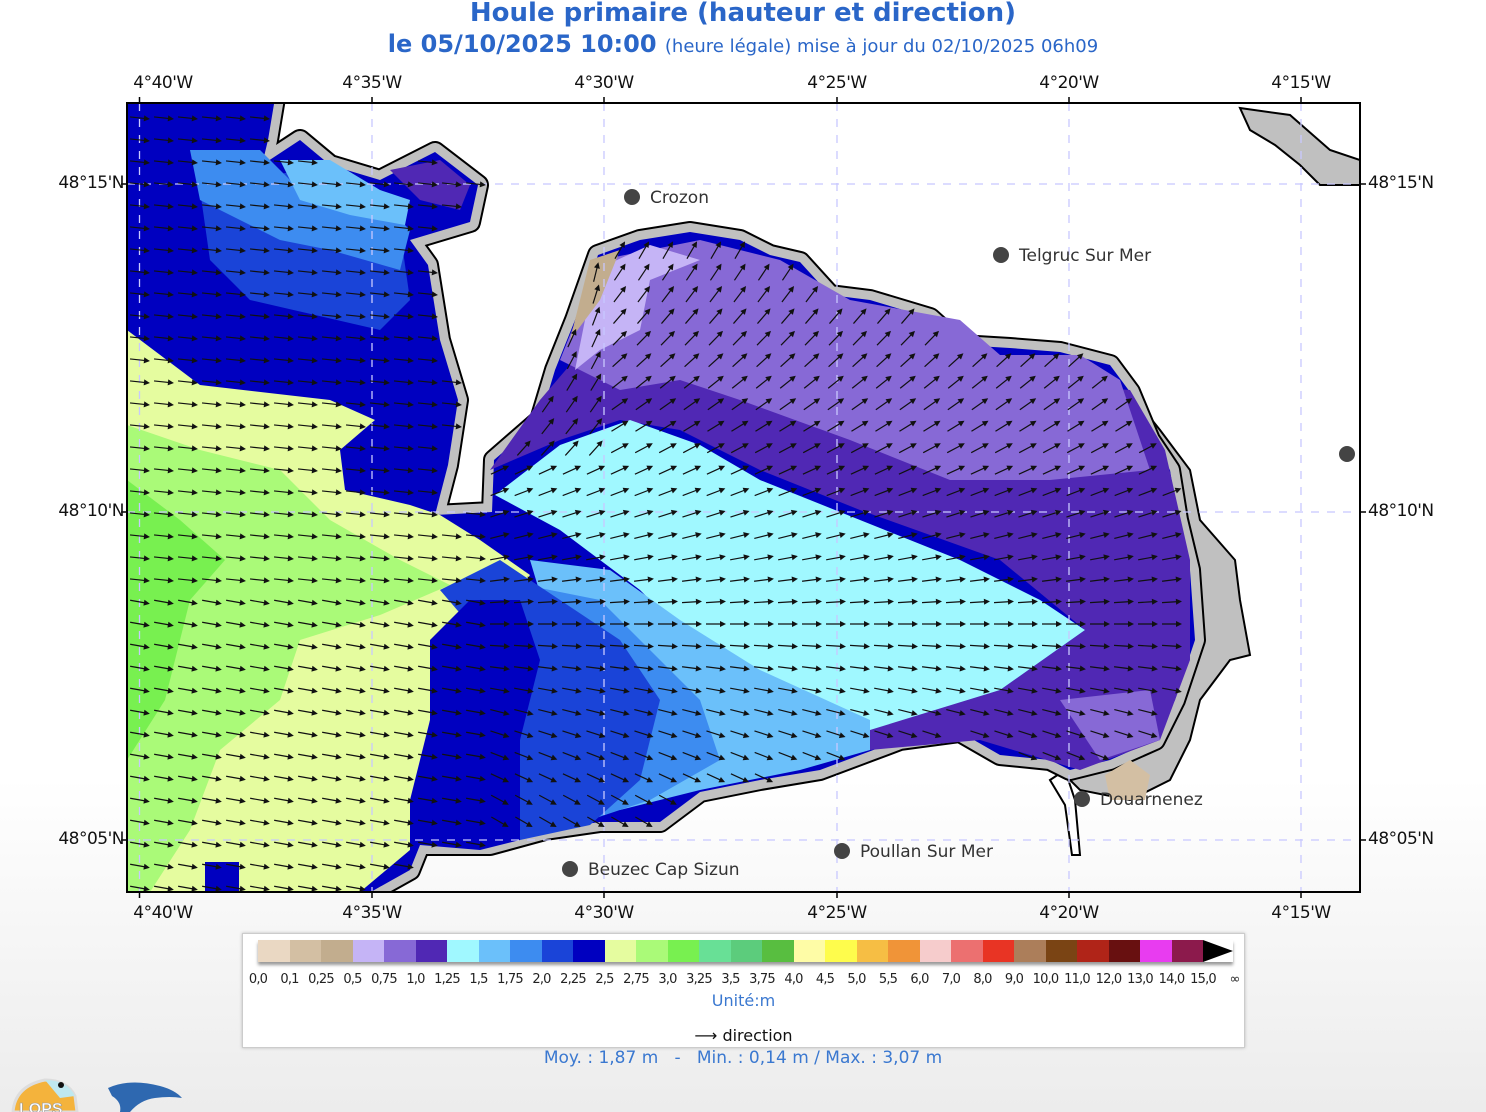 This screenshot has width=1486, height=1112. What do you see at coordinates (163, 83) in the screenshot?
I see `longitude-label: 4°40'W` at bounding box center [163, 83].